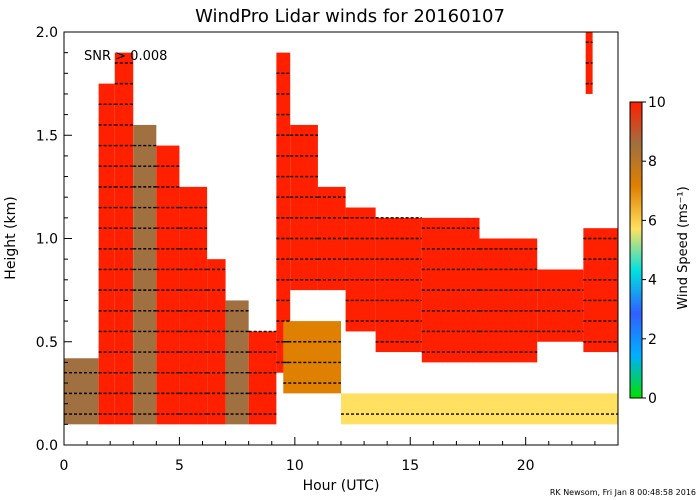  I want to click on chart-title: WindPro Lidar winds for 20160107, so click(350, 16).